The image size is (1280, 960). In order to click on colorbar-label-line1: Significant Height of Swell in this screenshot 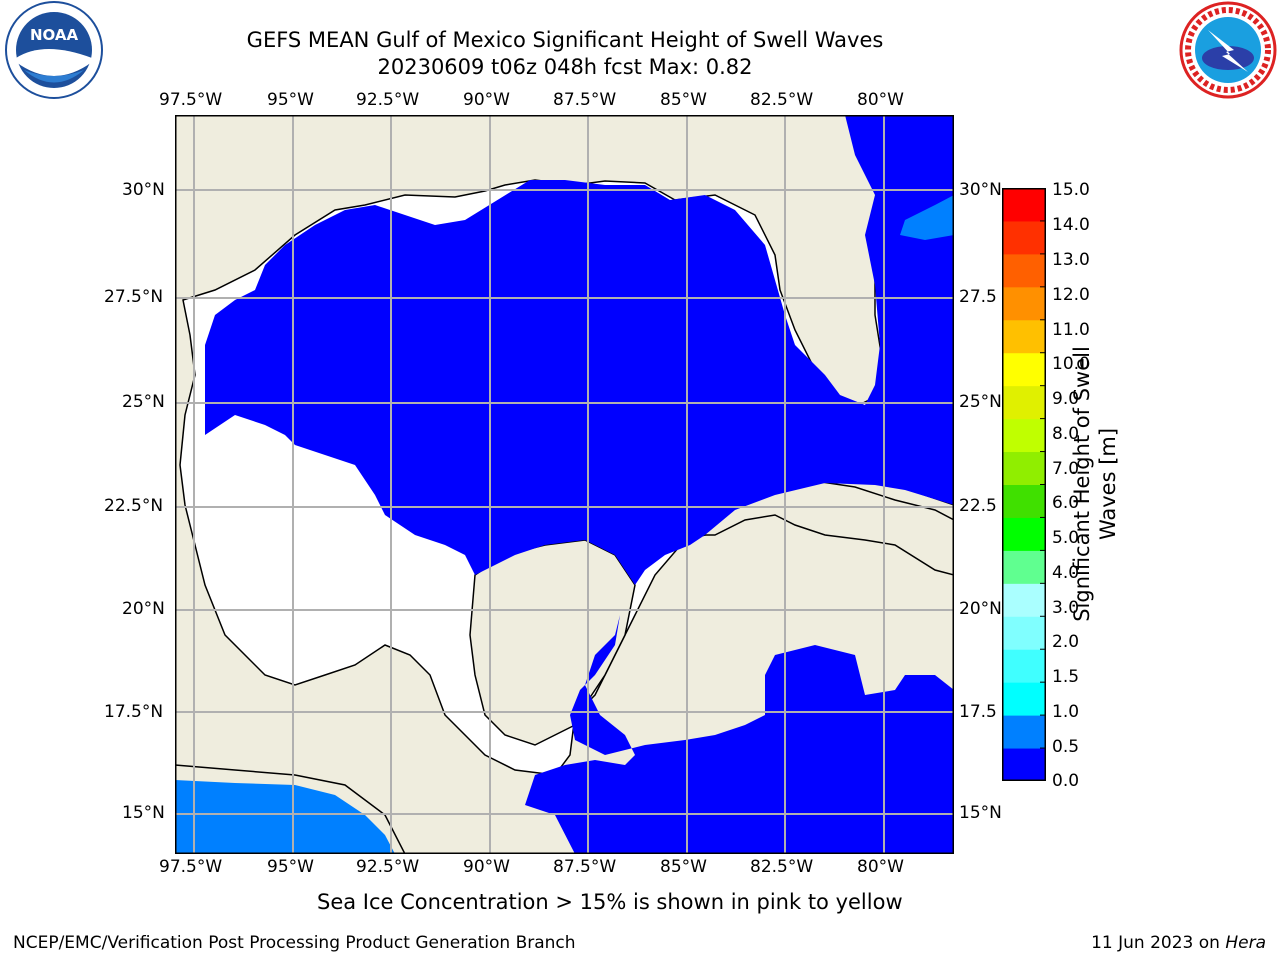, I will do `click(1082, 484)`.